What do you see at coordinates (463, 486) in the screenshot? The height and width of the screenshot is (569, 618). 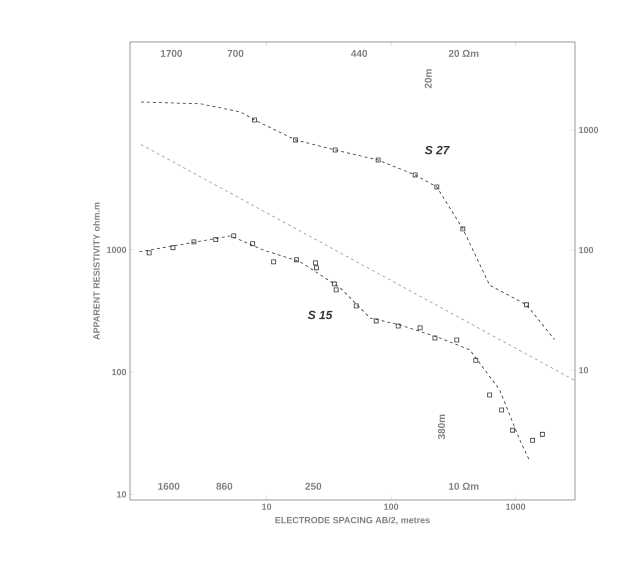 I see `annotation: 10 Ωm` at bounding box center [463, 486].